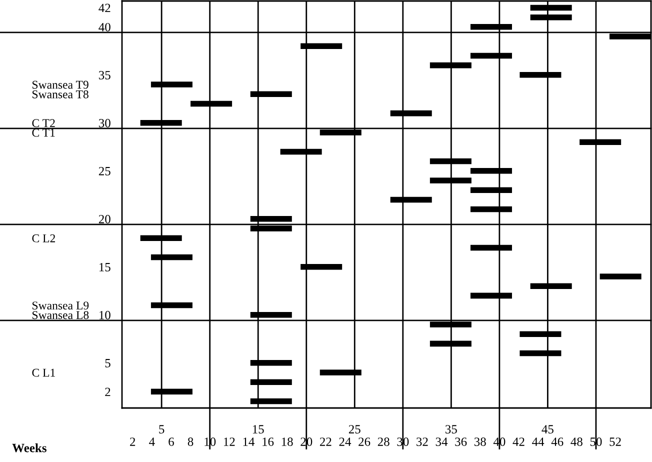 This screenshot has width=652, height=462. Describe the element at coordinates (171, 442) in the screenshot. I see `x2-tick-label: 6` at that location.